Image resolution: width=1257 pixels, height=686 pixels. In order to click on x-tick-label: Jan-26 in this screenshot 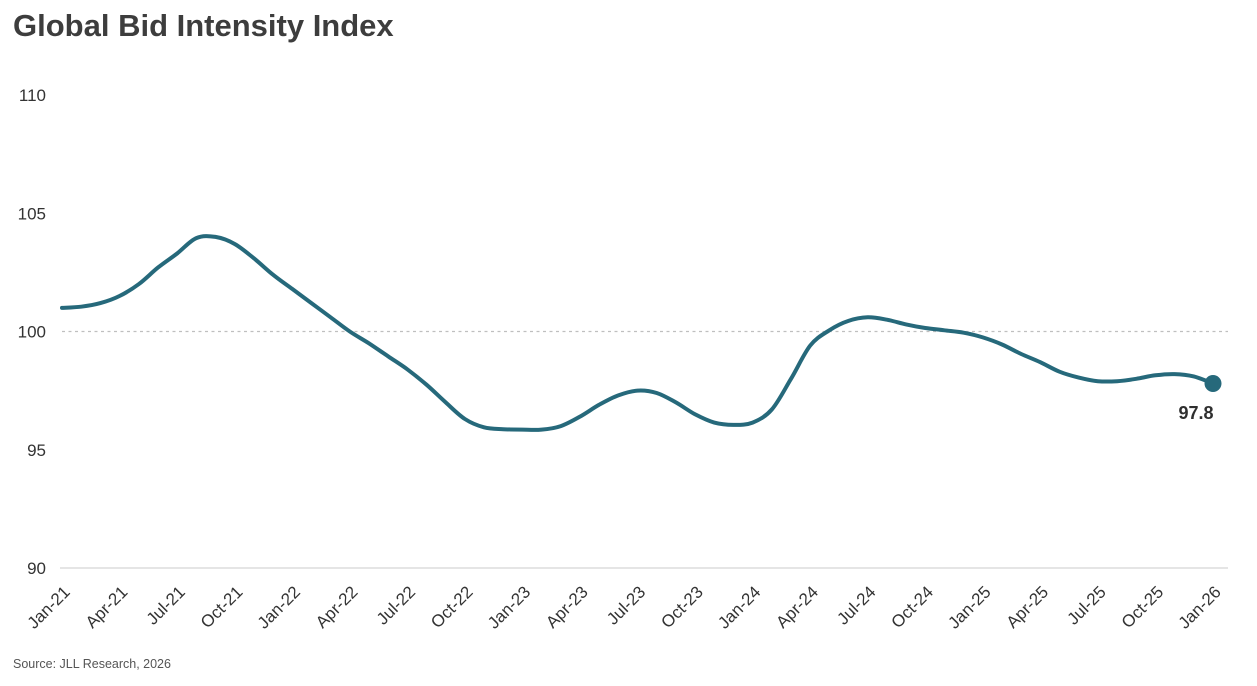, I will do `click(1200, 607)`.